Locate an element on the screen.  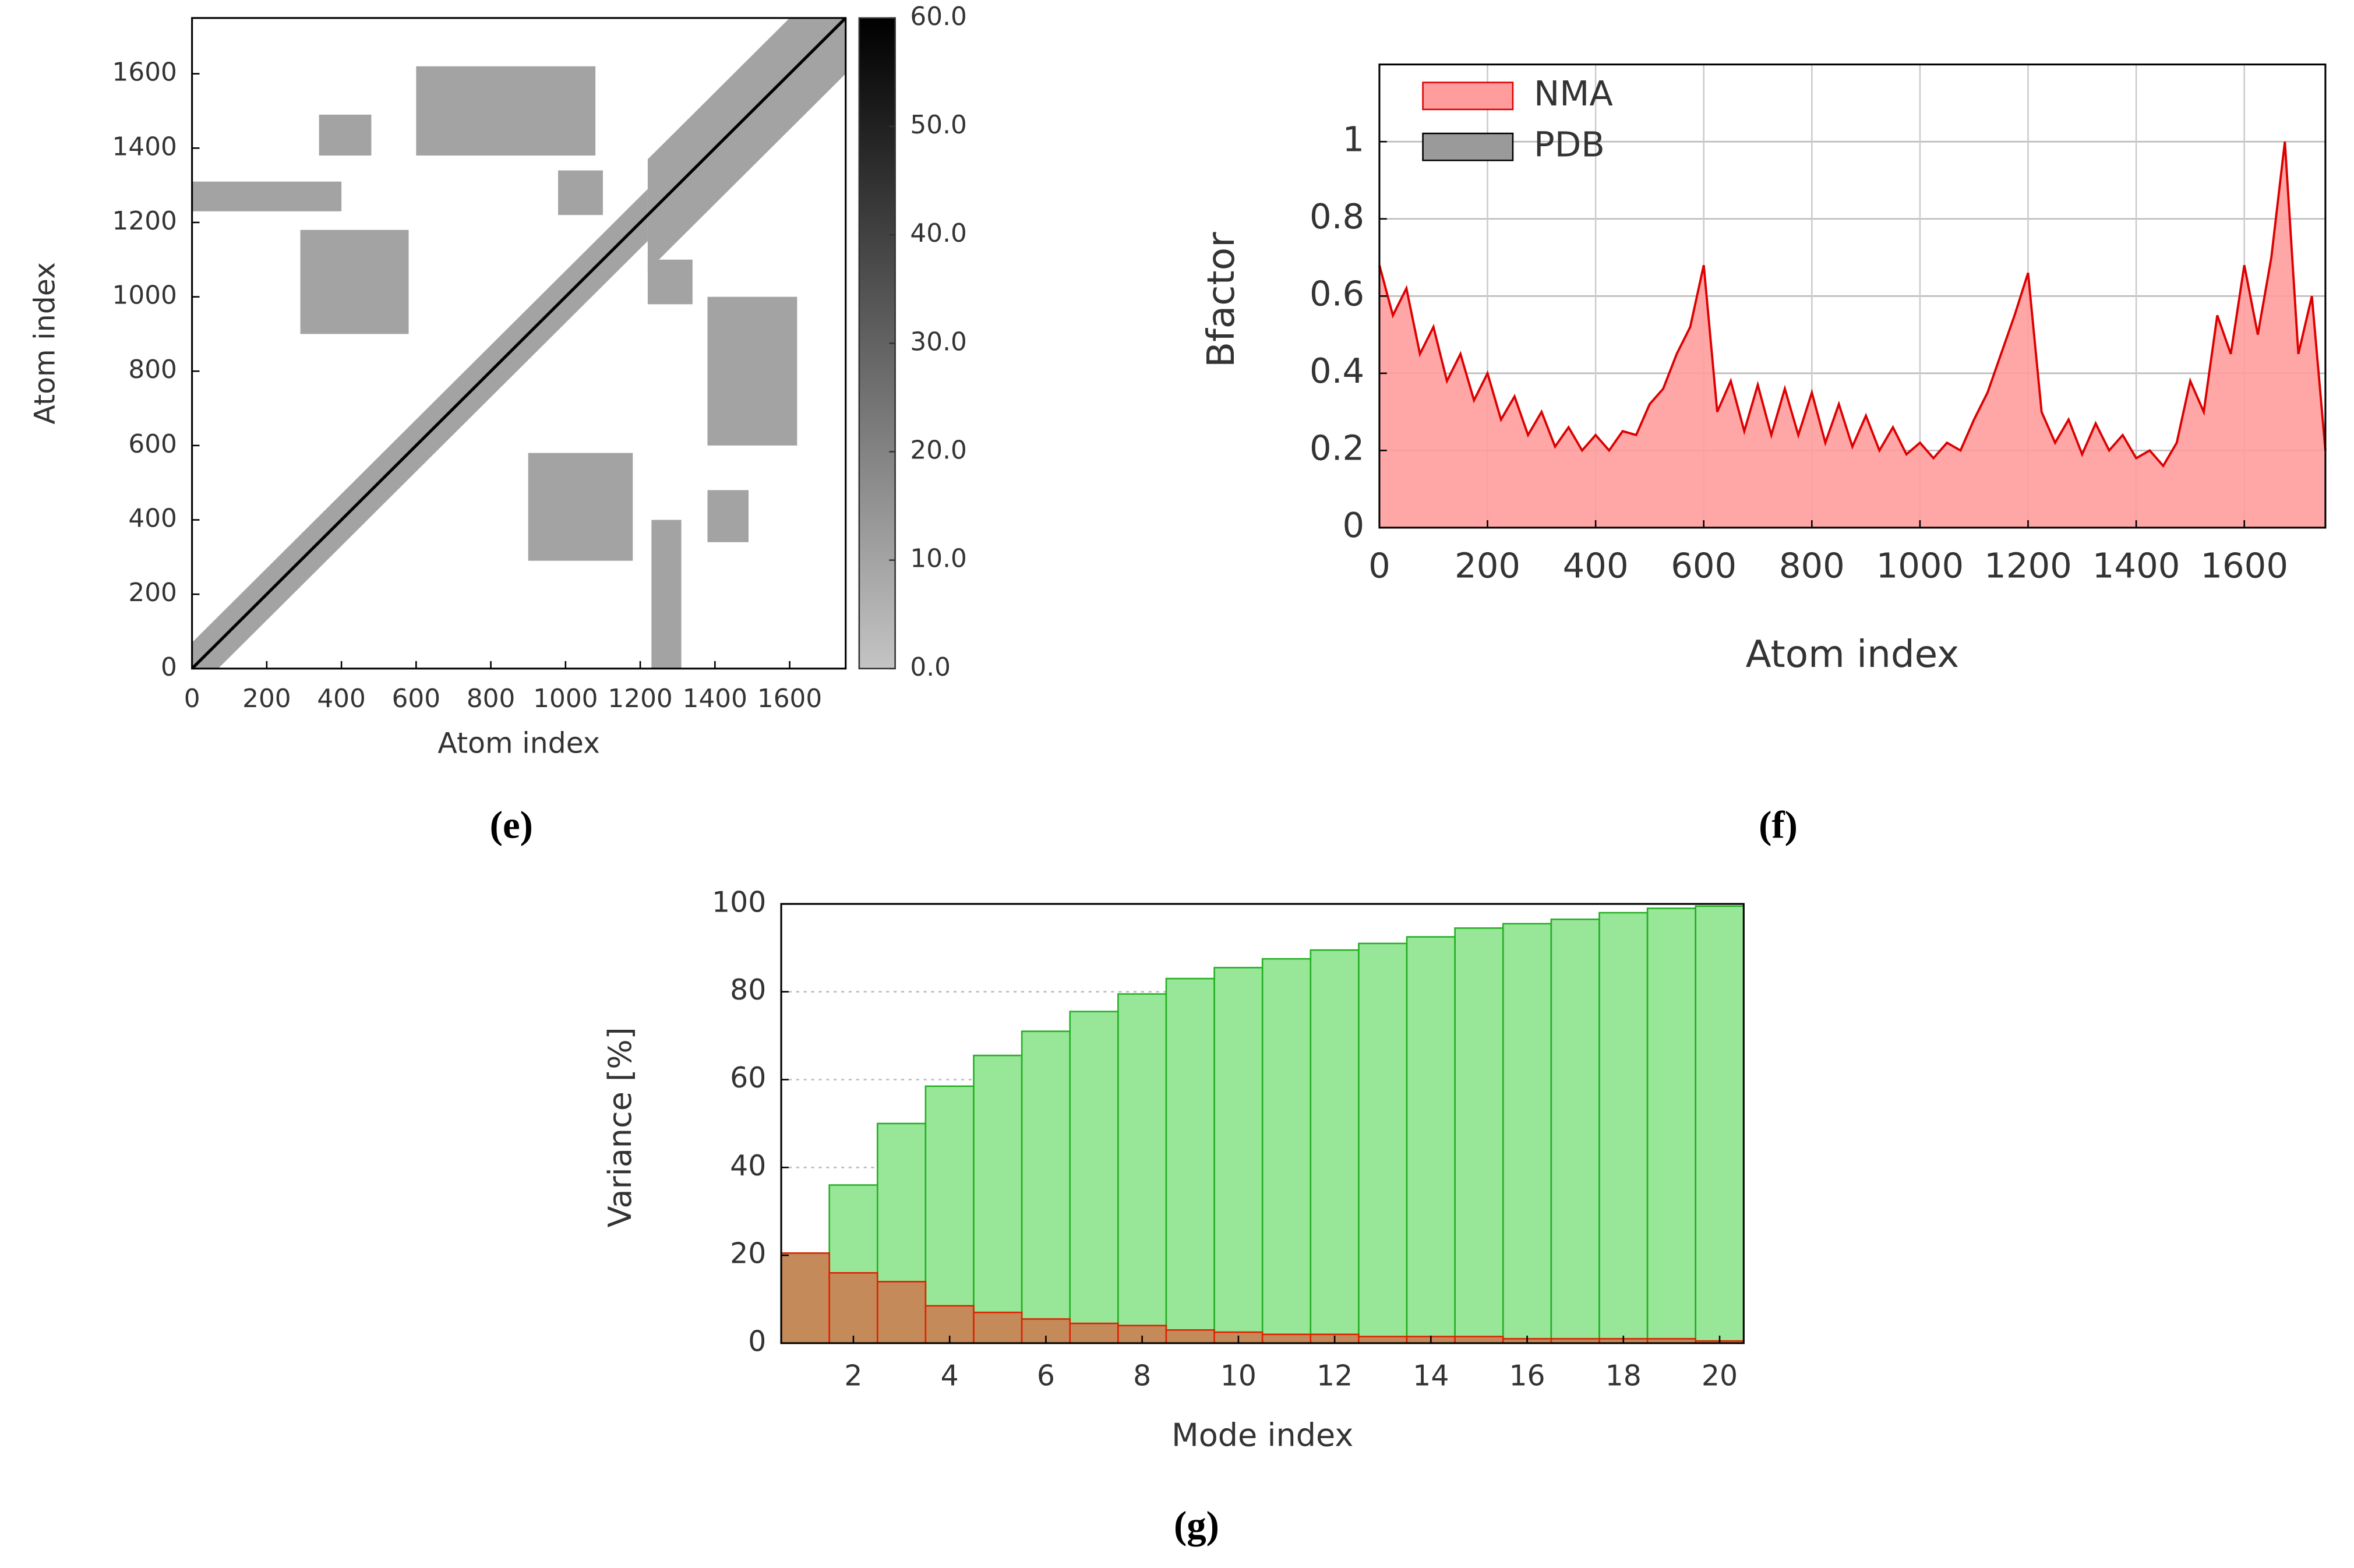
x-tick-label: 14 is located at coordinates (1431, 1376).